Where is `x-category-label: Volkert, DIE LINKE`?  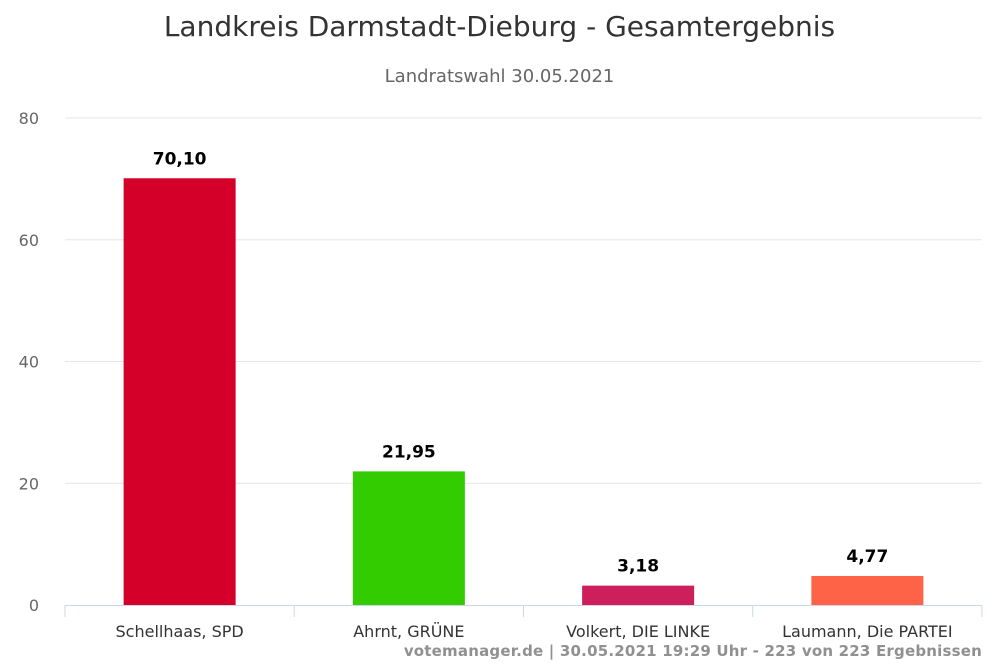 x-category-label: Volkert, DIE LINKE is located at coordinates (638, 631).